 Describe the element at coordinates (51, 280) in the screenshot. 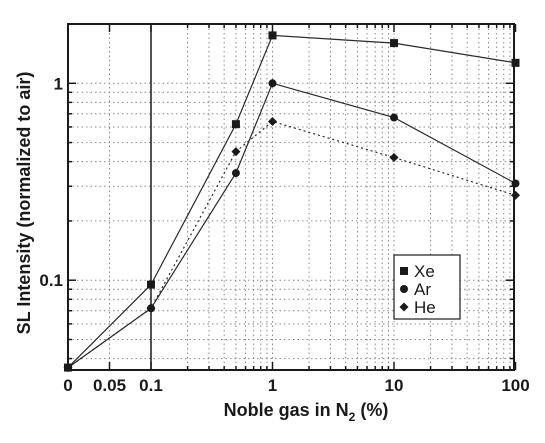

I see `y-tick-label: 0.1` at that location.